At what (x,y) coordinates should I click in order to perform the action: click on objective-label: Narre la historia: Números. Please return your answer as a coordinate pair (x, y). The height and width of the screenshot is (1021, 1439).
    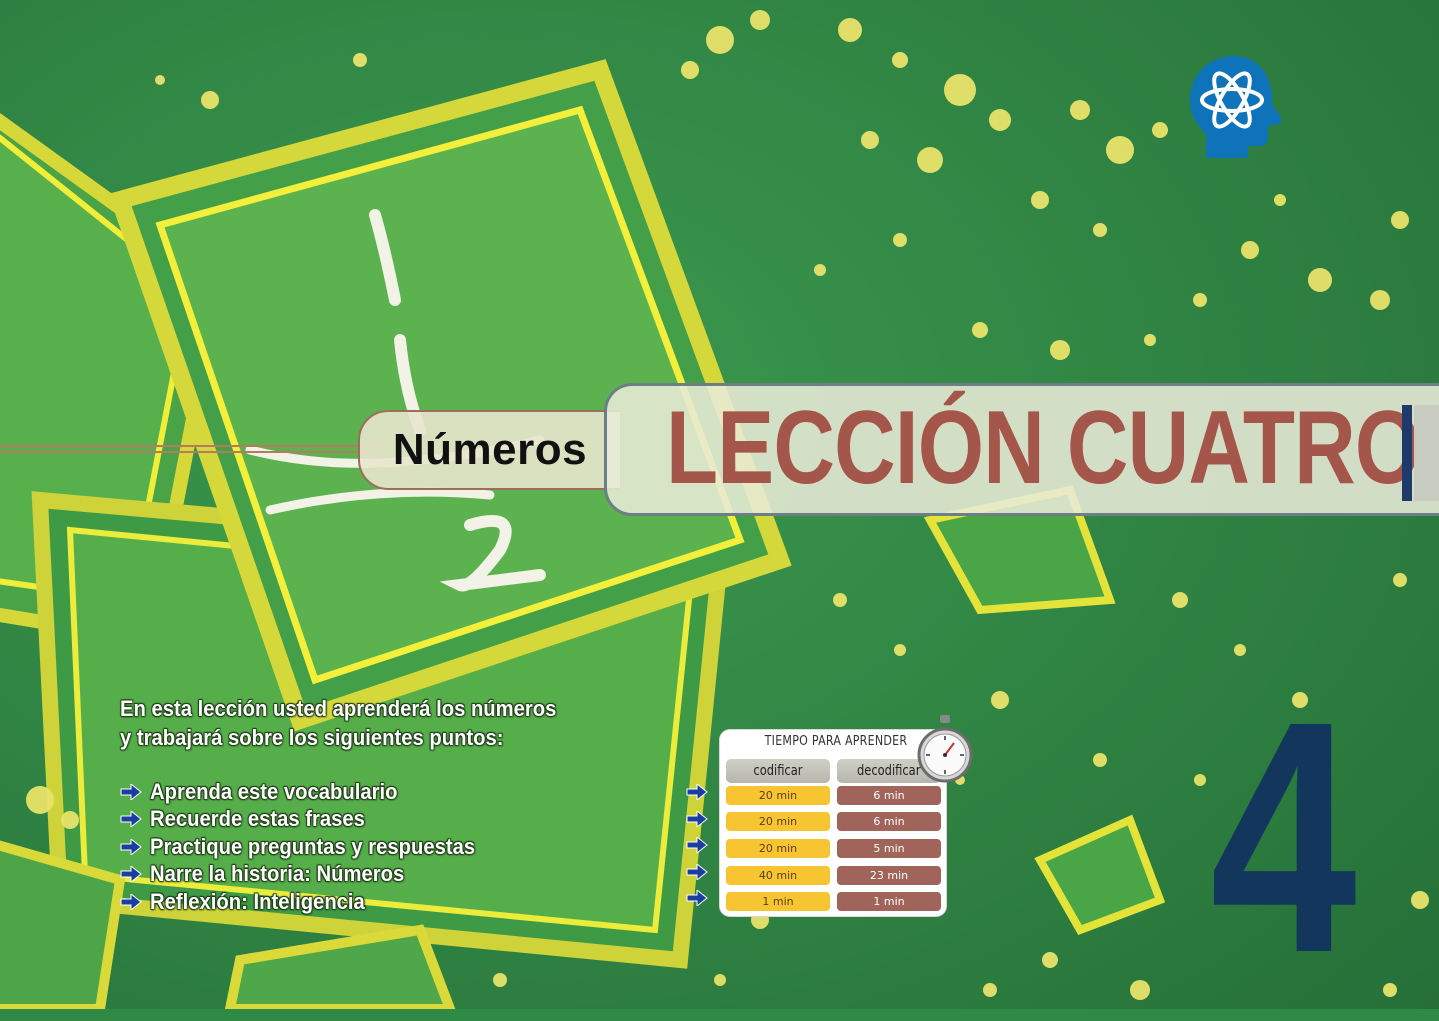
    Looking at the image, I should click on (277, 874).